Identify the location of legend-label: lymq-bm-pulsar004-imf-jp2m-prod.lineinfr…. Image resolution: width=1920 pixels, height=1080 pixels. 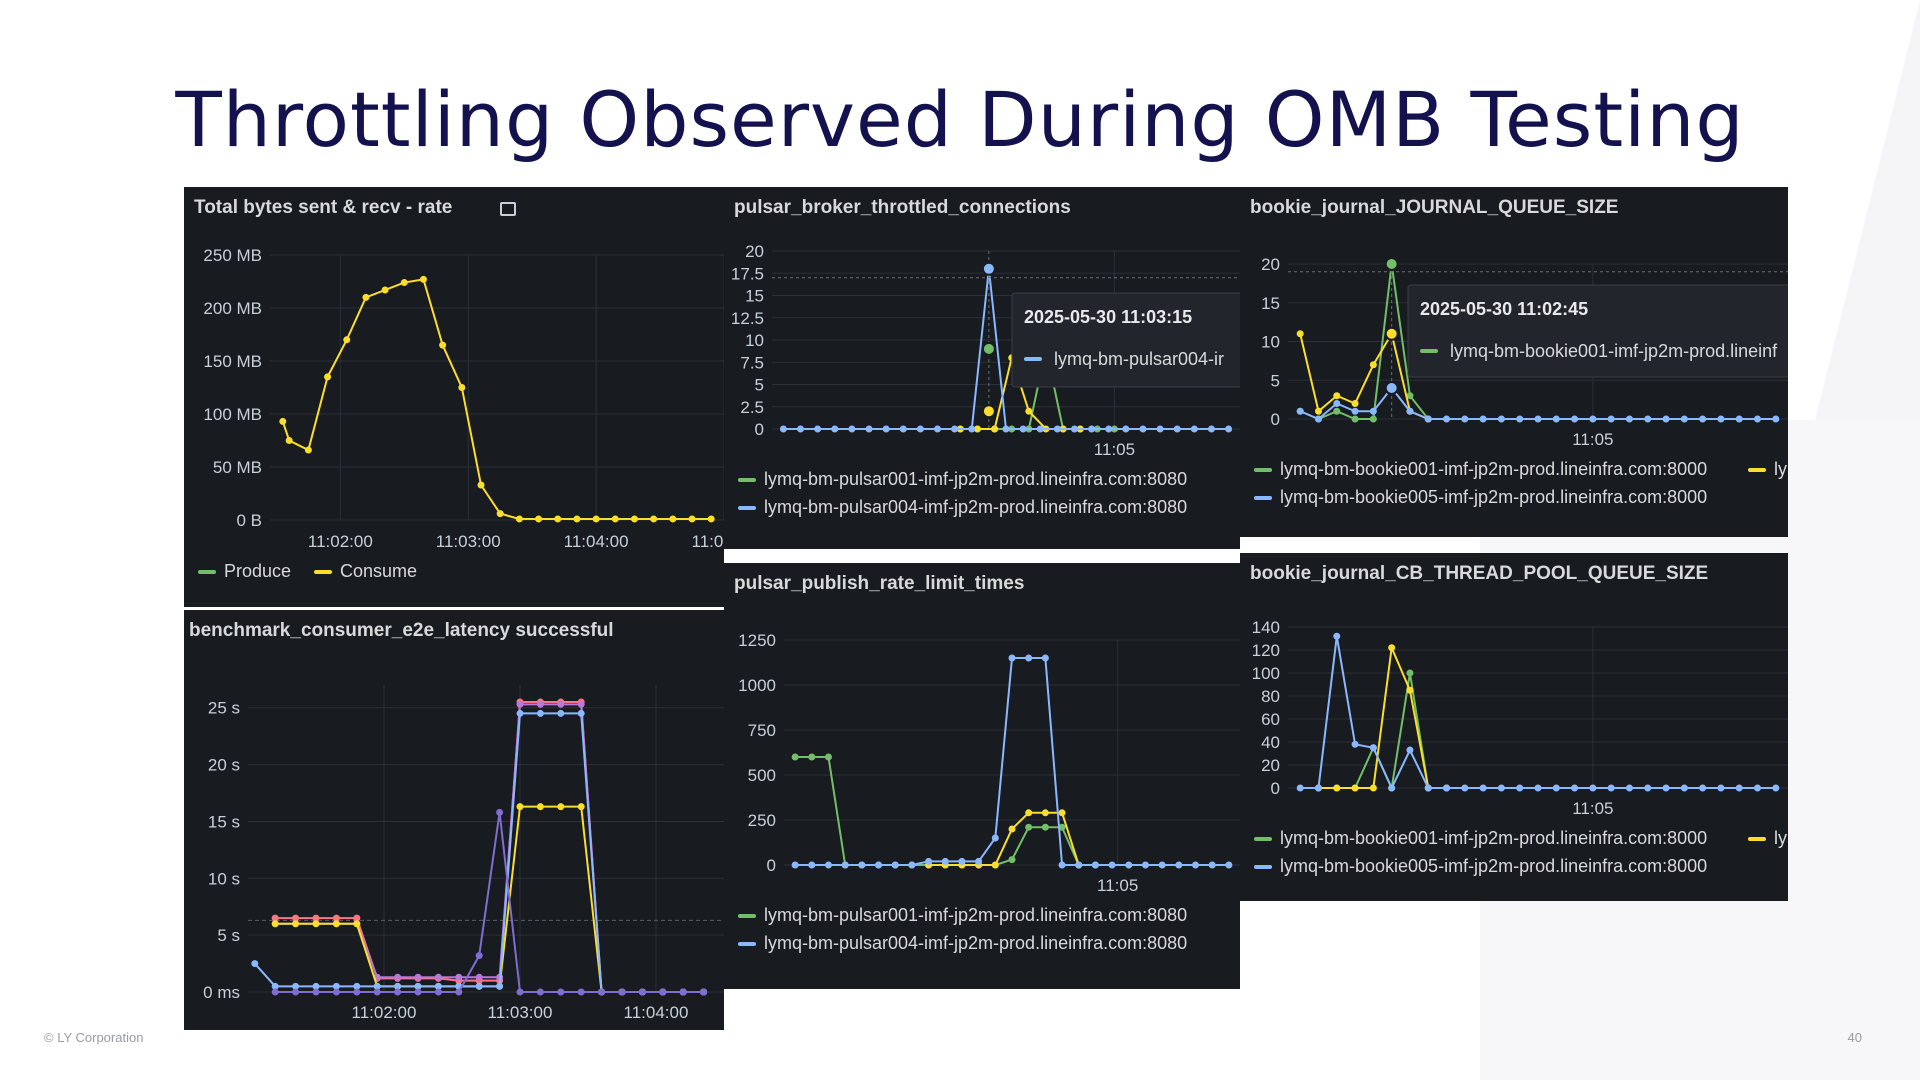
(975, 507).